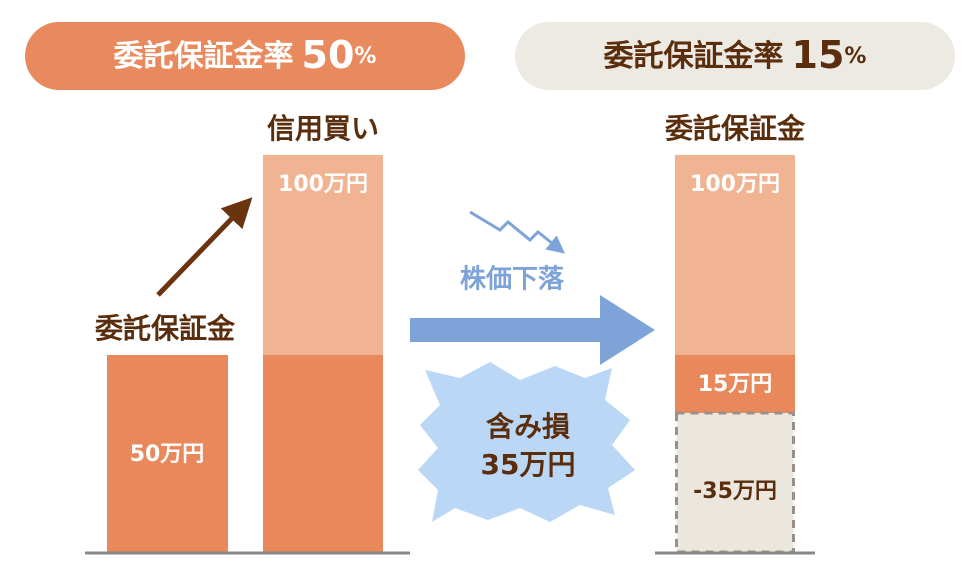 The height and width of the screenshot is (580, 980). Describe the element at coordinates (328, 55) in the screenshot. I see `rate-value: 50` at that location.